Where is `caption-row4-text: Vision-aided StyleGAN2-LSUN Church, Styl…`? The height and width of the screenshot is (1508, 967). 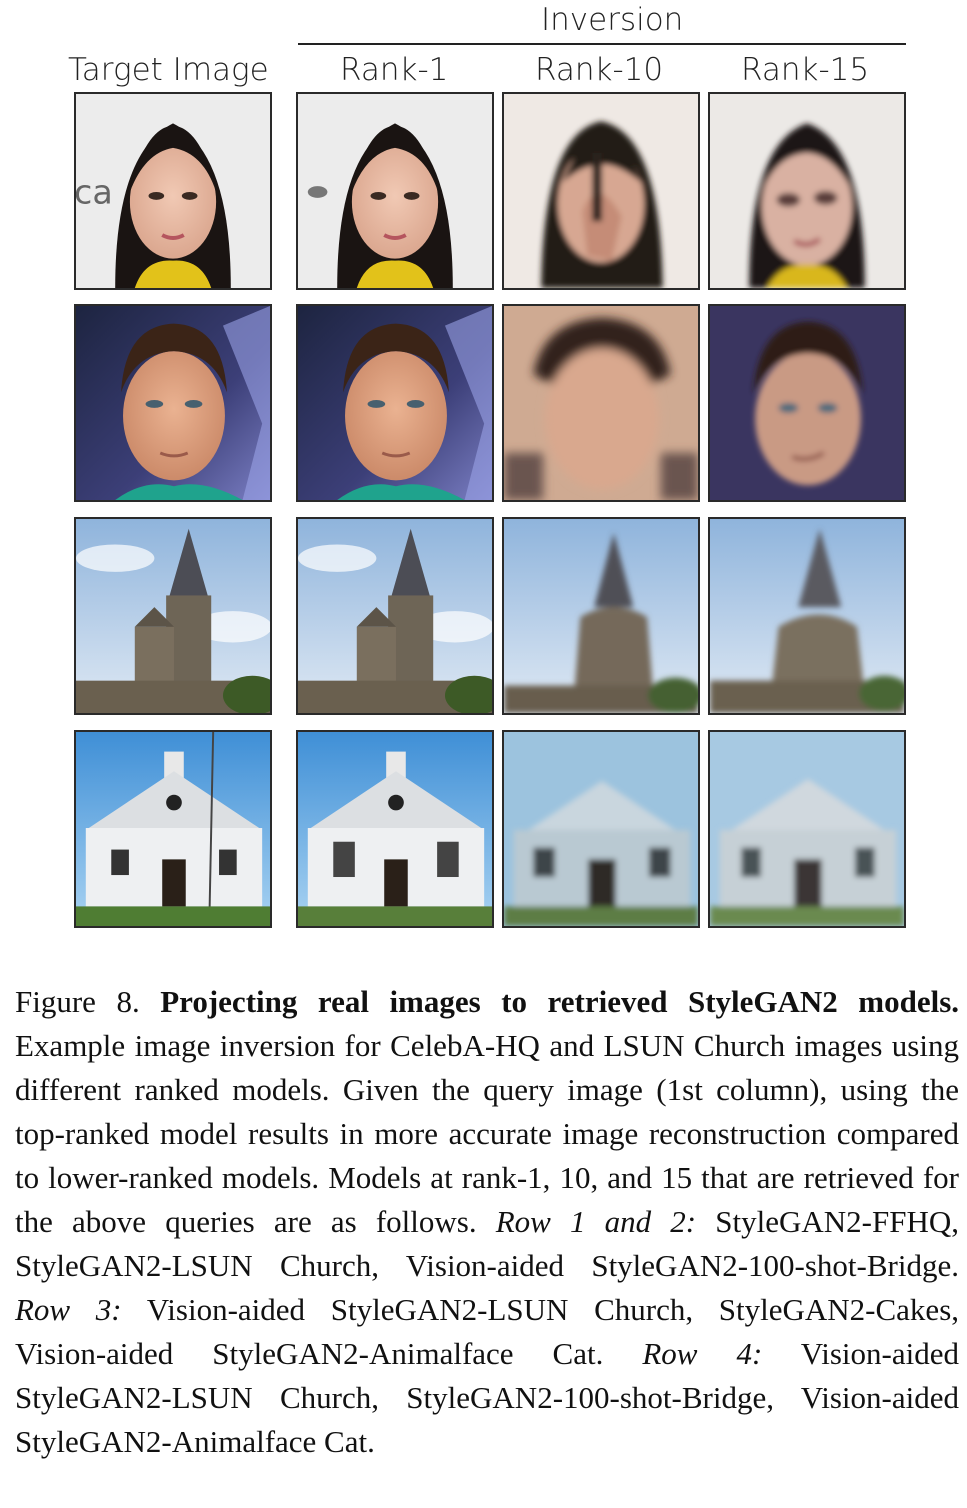 caption-row4-text: Vision-aided StyleGAN2-LSUN Church, Styl… is located at coordinates (487, 1397).